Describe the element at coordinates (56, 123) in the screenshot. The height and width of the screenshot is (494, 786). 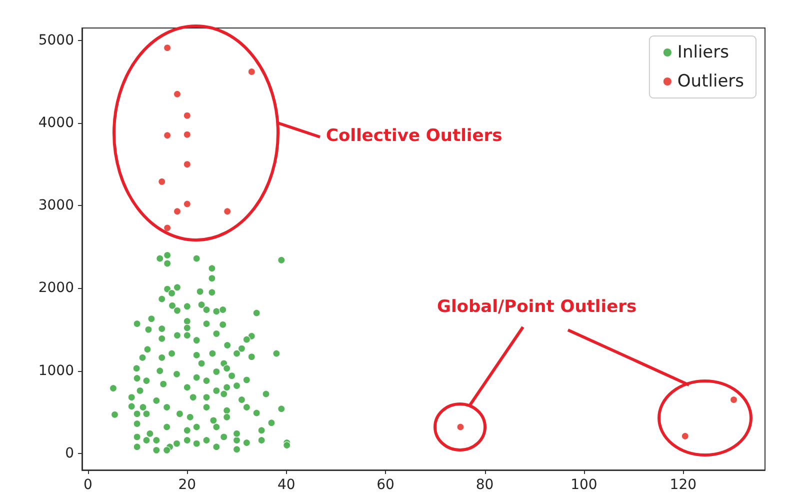
I see `y-tick-label: 4000` at that location.